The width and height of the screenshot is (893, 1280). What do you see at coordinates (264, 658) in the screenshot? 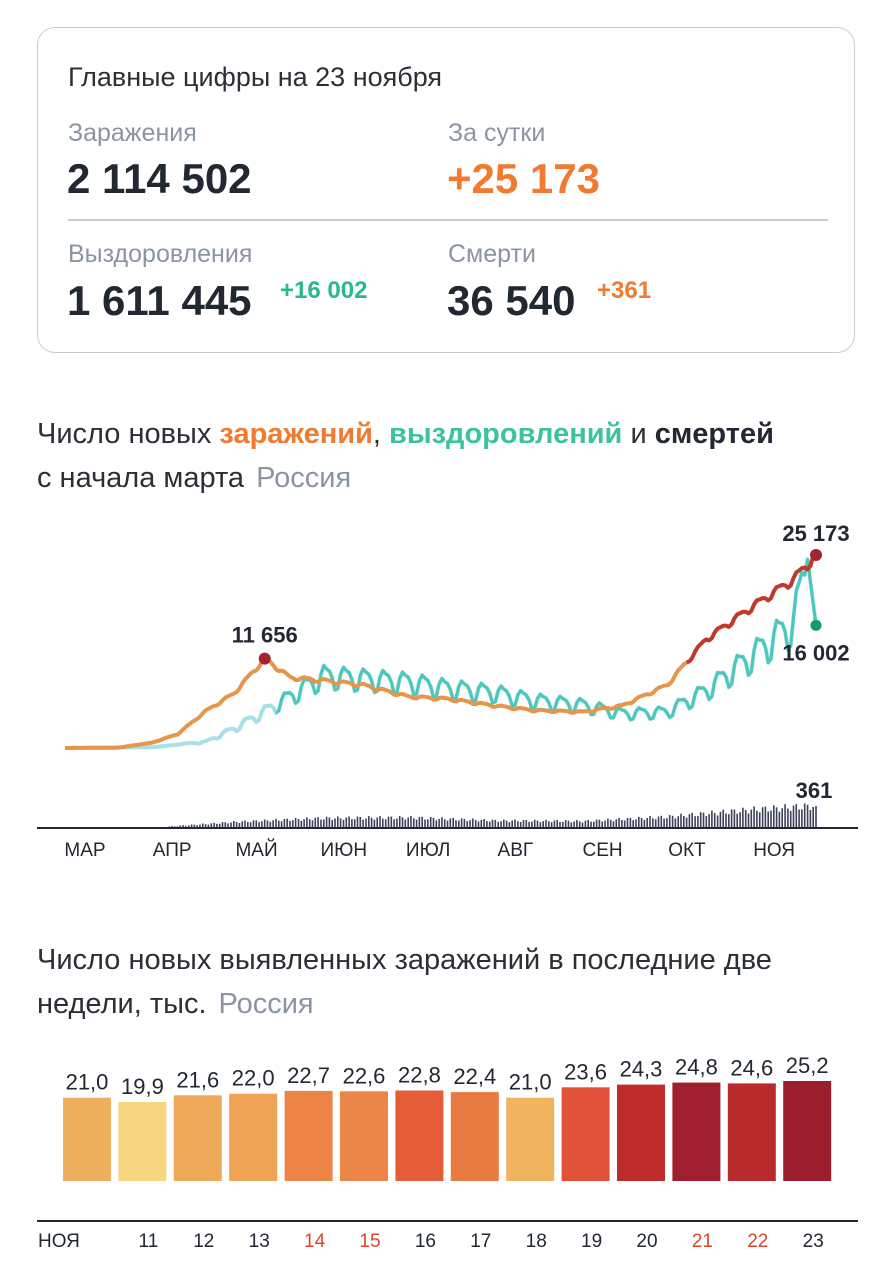
I see `peak-marker` at bounding box center [264, 658].